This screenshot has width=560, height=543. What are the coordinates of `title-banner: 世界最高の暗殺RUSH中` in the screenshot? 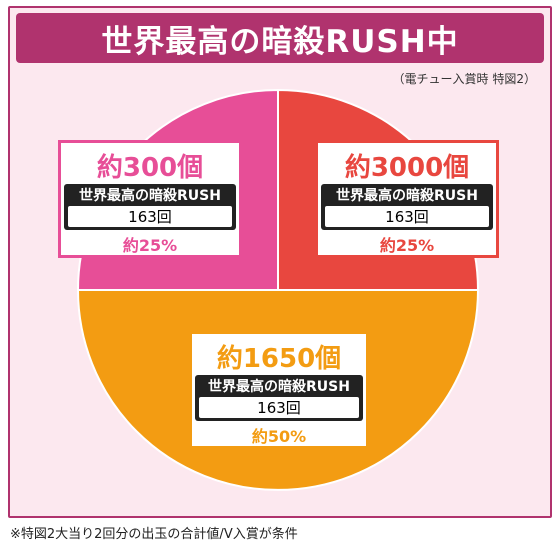 It's located at (280, 38).